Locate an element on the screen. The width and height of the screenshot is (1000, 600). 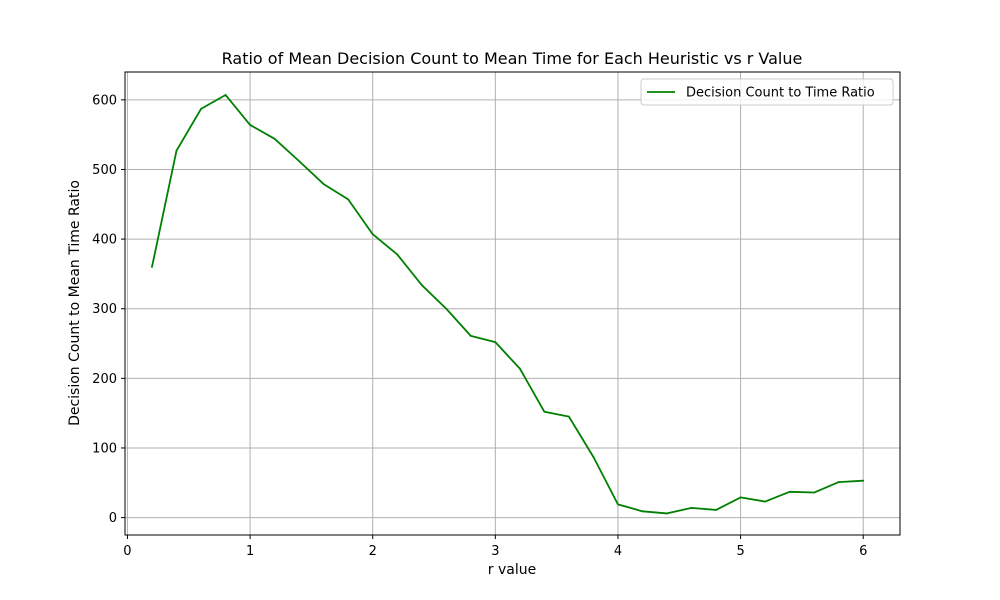
y-tick-label: 300 is located at coordinates (104, 309).